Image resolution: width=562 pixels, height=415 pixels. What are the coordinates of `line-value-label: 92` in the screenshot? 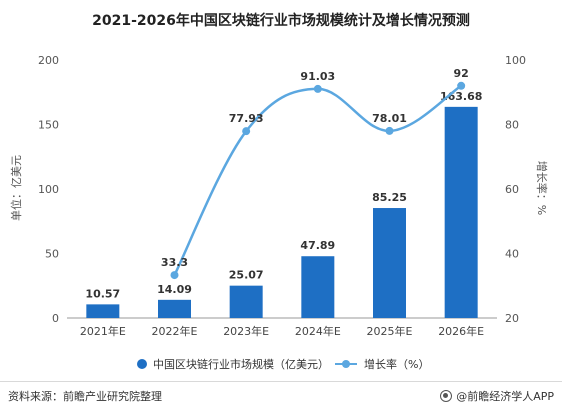 It's located at (461, 73).